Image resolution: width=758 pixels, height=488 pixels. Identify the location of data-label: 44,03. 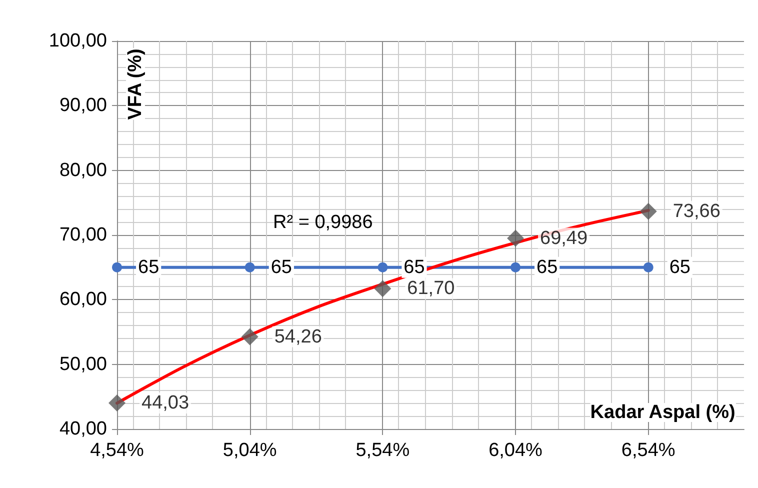
(166, 403).